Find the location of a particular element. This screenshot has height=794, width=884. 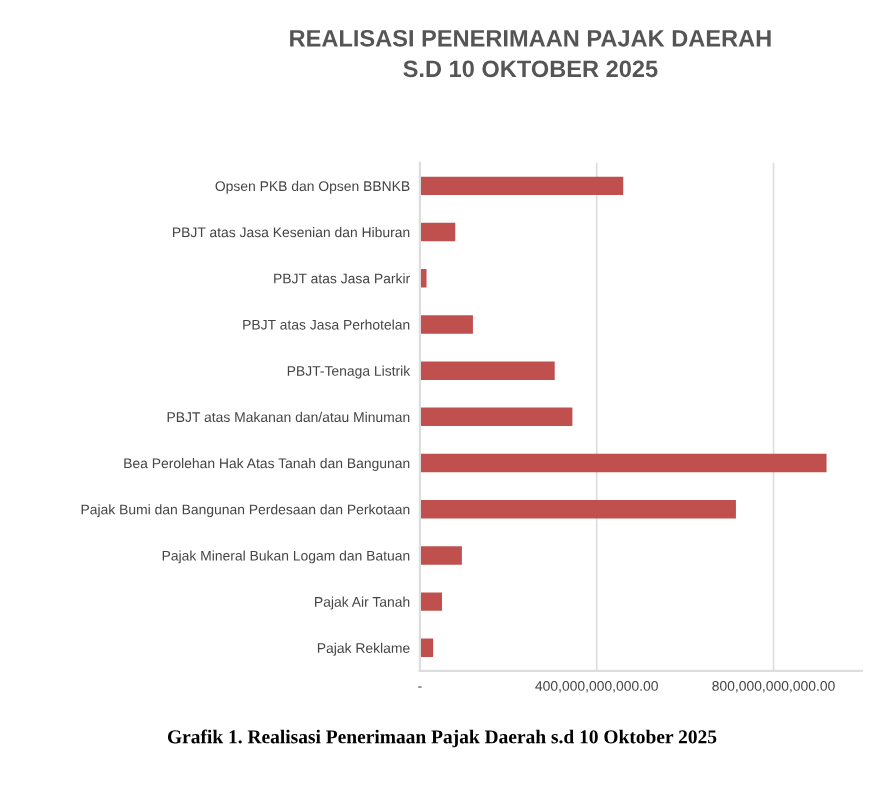

text: Grafik 1. Realisasi Penerimaan Pajak Daerah s.d 10 Oktober 2025 is located at coordinates (442, 738).